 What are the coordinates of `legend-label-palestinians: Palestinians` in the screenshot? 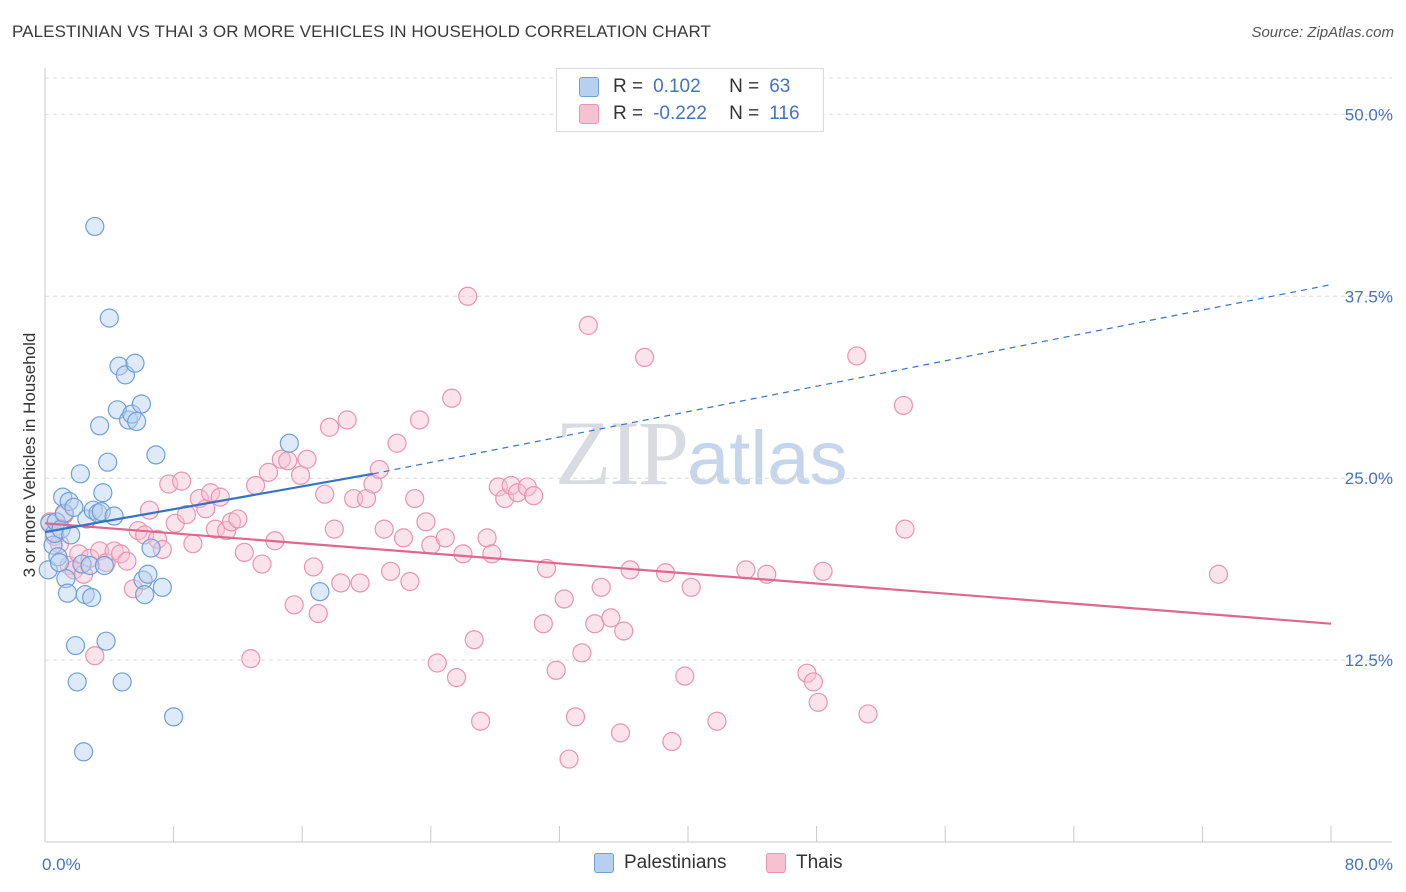 It's located at (675, 862).